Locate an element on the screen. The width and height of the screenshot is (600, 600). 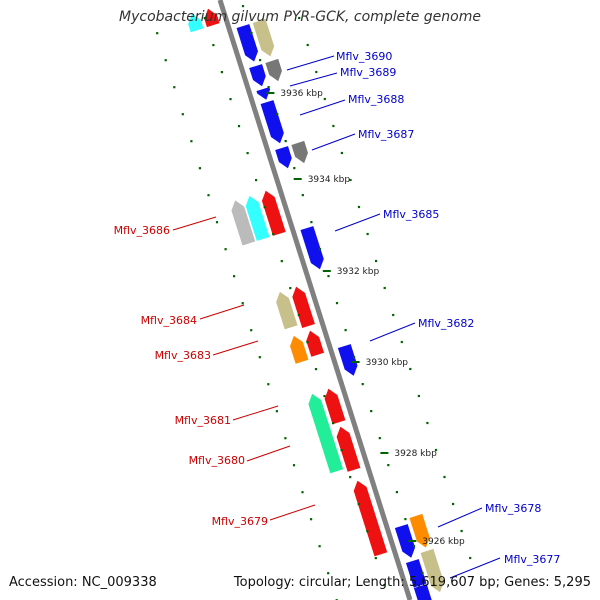
scale-label: 3936 kbp is located at coordinates (301, 94).